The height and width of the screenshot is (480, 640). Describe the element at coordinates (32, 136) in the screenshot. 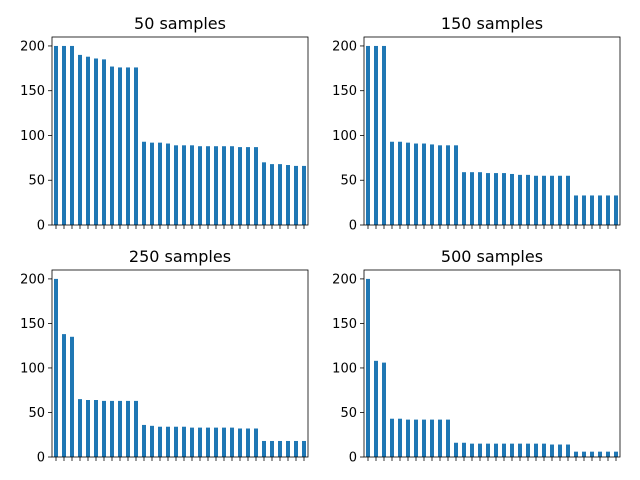

I see `y-tick-label: 100` at that location.